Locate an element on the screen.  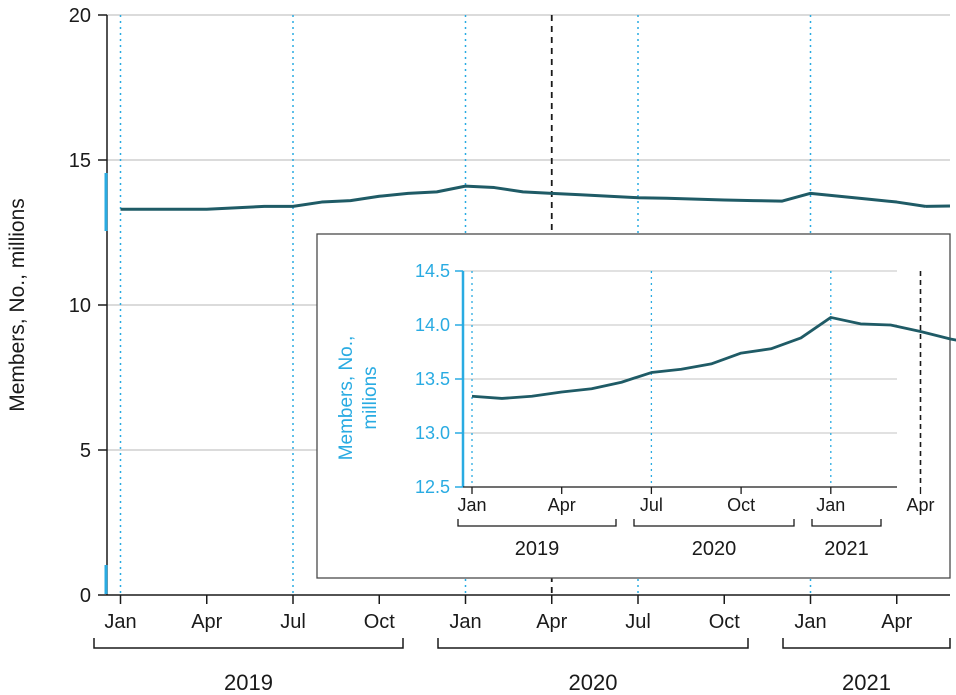
inset-year-label: 2021 is located at coordinates (846, 549).